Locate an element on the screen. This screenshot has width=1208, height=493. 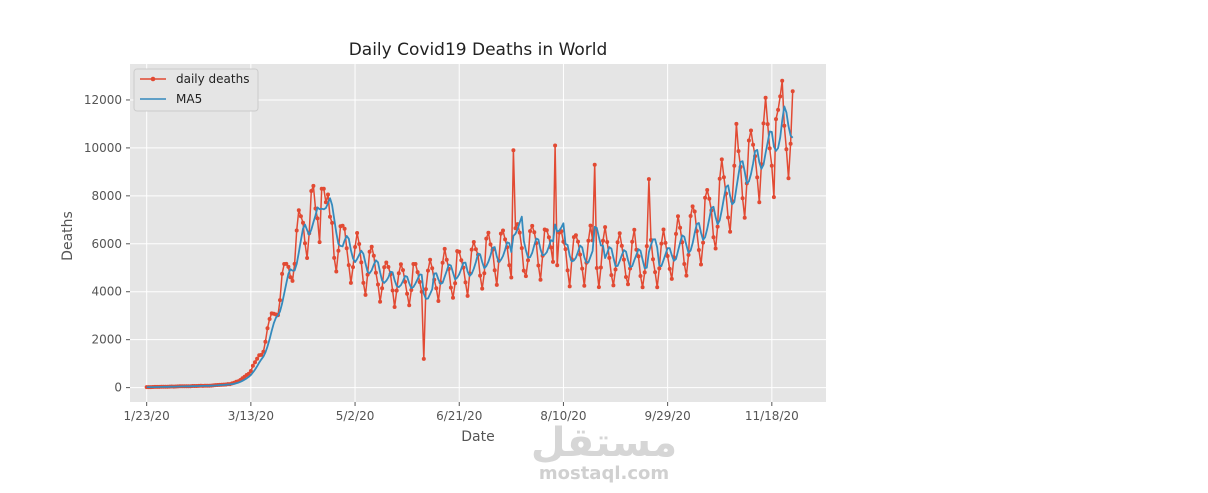
x-tick-label: 8/10/20 is located at coordinates (563, 416).